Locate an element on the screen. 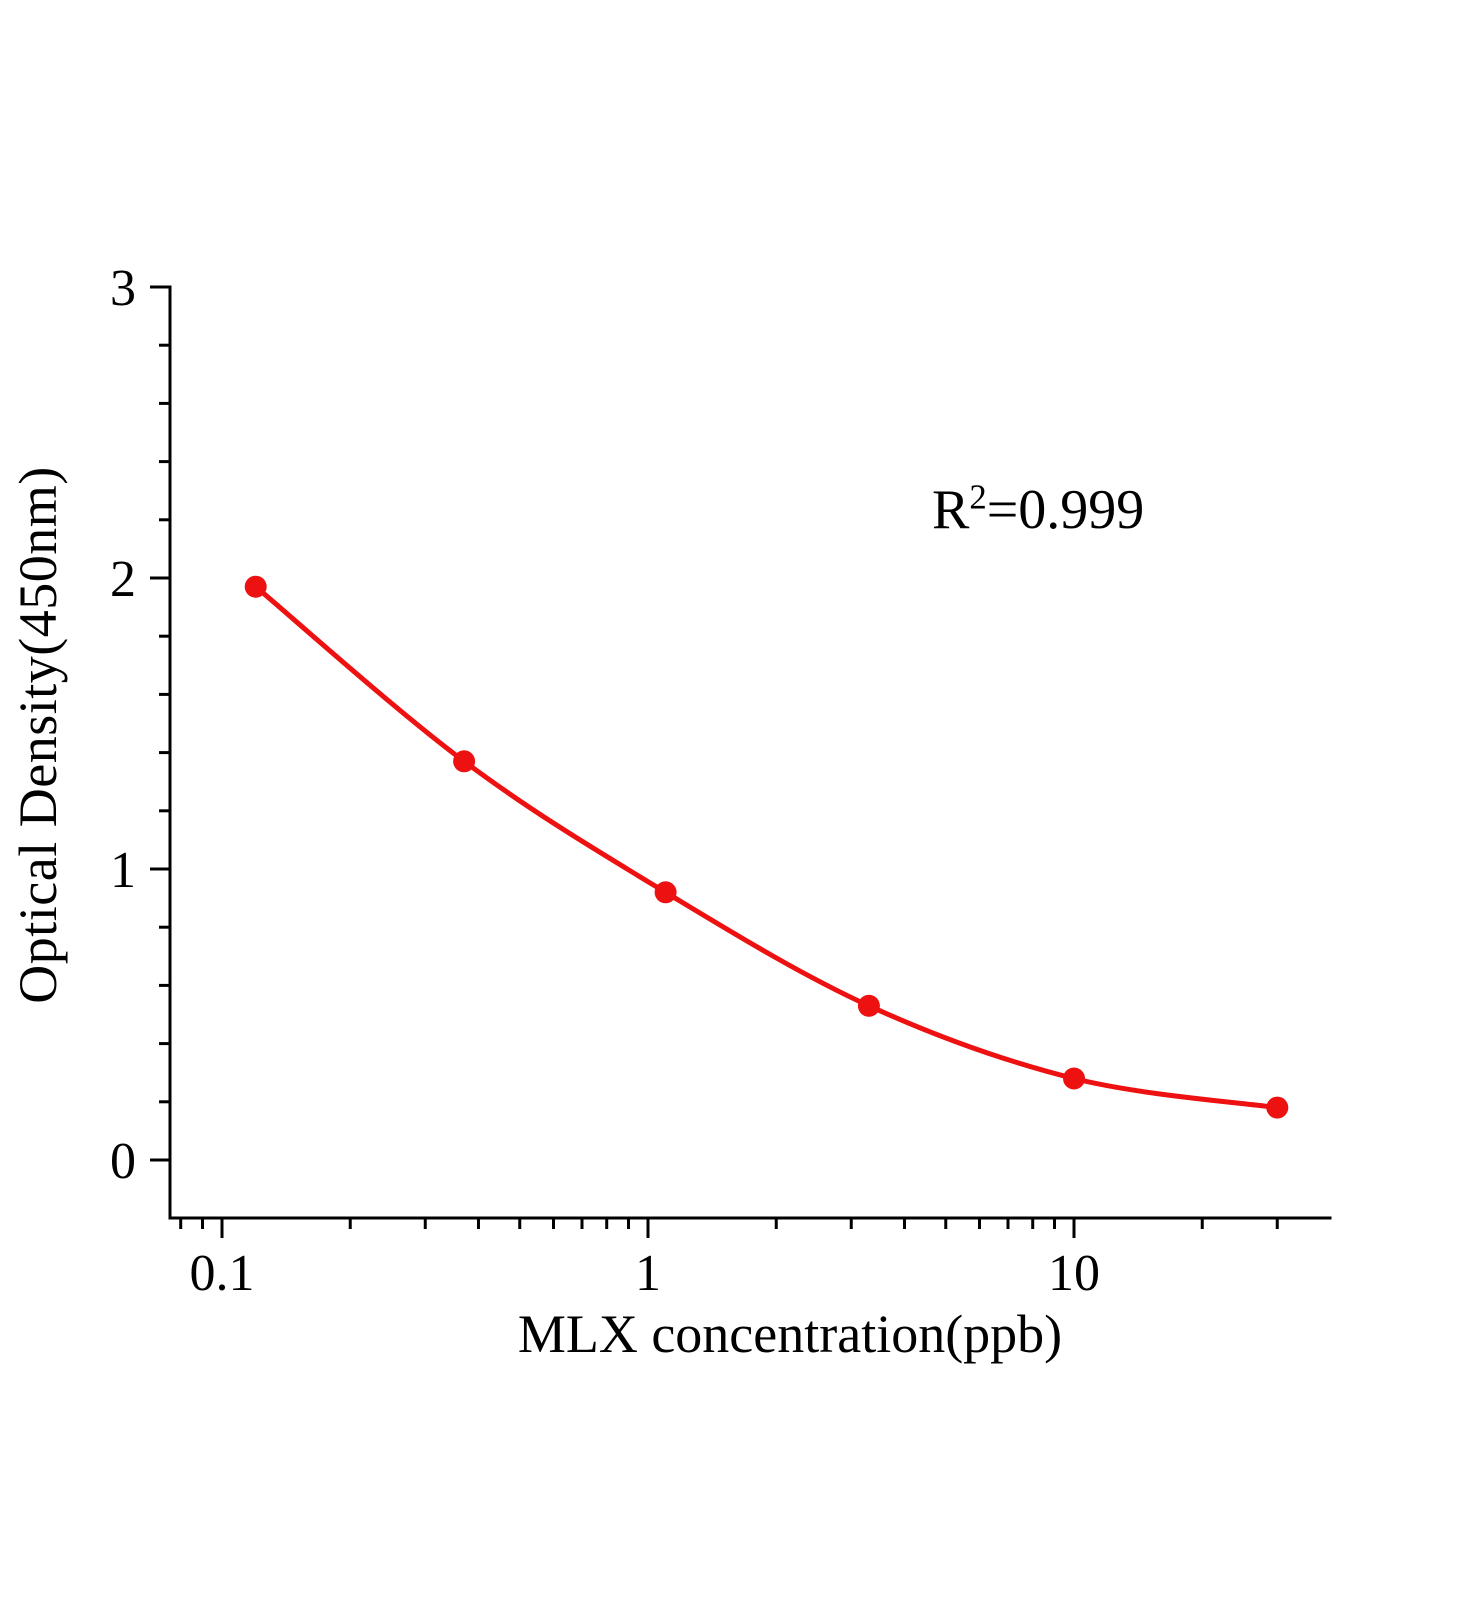 This screenshot has height=1605, width=1472. r-squared-annotation: R2=0.999 is located at coordinates (1038, 510).